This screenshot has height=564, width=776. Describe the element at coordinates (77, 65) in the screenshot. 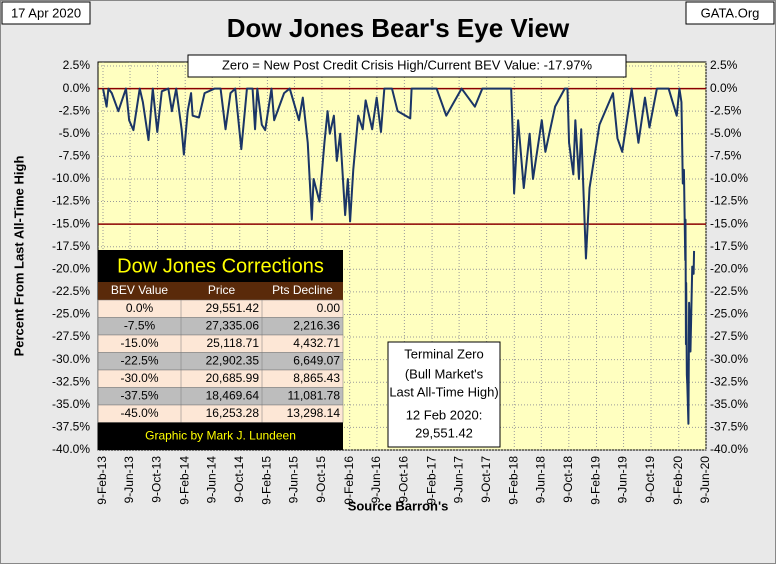

I see `y-tick-label: 2.5%` at that location.